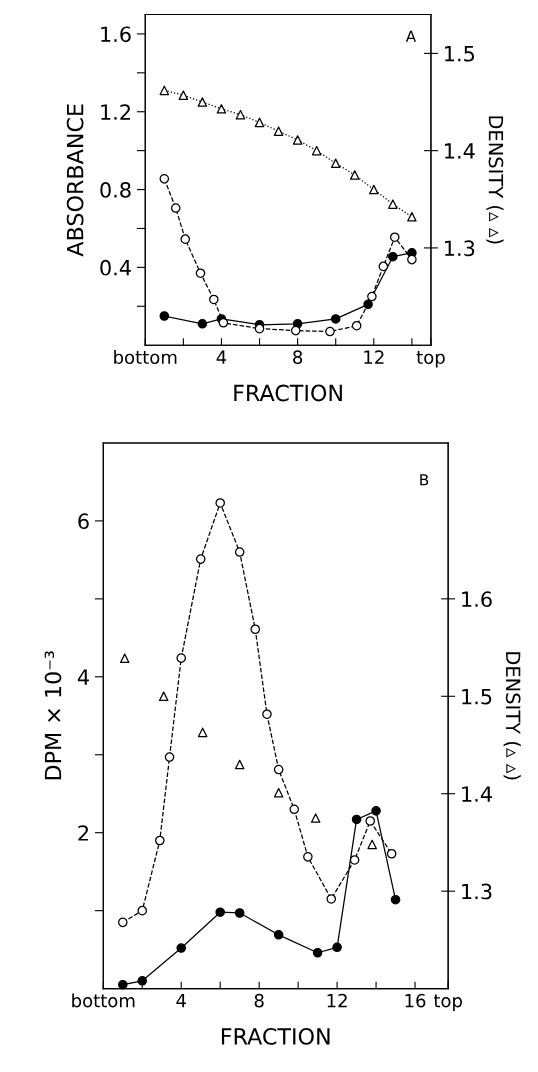 The width and height of the screenshot is (538, 1072). I want to click on y-tick-label: 6, so click(83, 521).